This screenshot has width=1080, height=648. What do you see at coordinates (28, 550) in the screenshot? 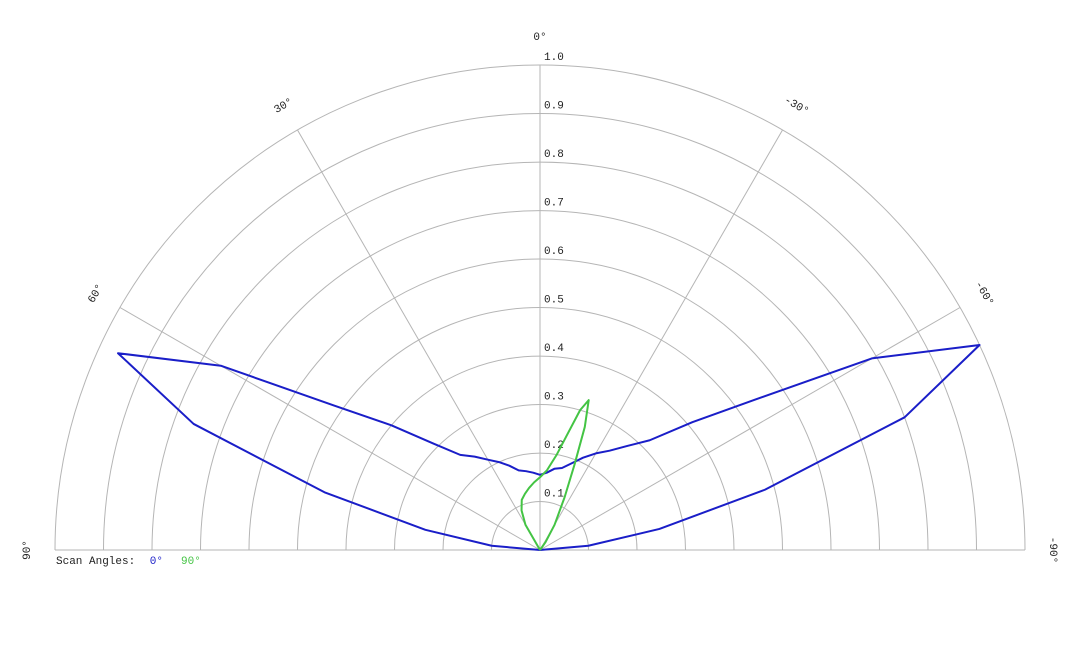
I see `angle-label: 90°` at bounding box center [28, 550].